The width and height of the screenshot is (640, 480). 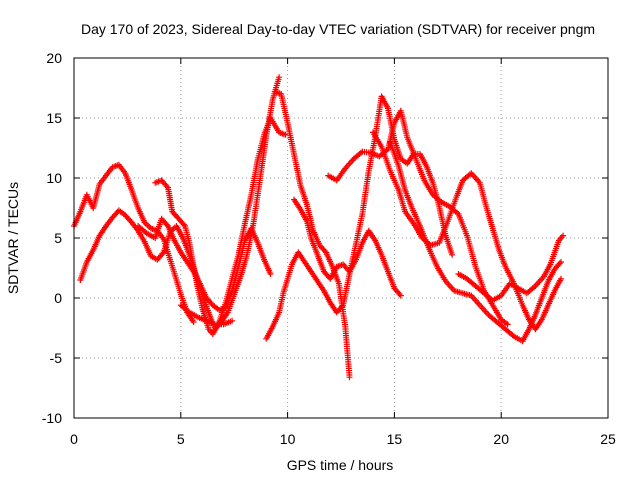 I want to click on x-tick-label: 15, so click(x=395, y=439).